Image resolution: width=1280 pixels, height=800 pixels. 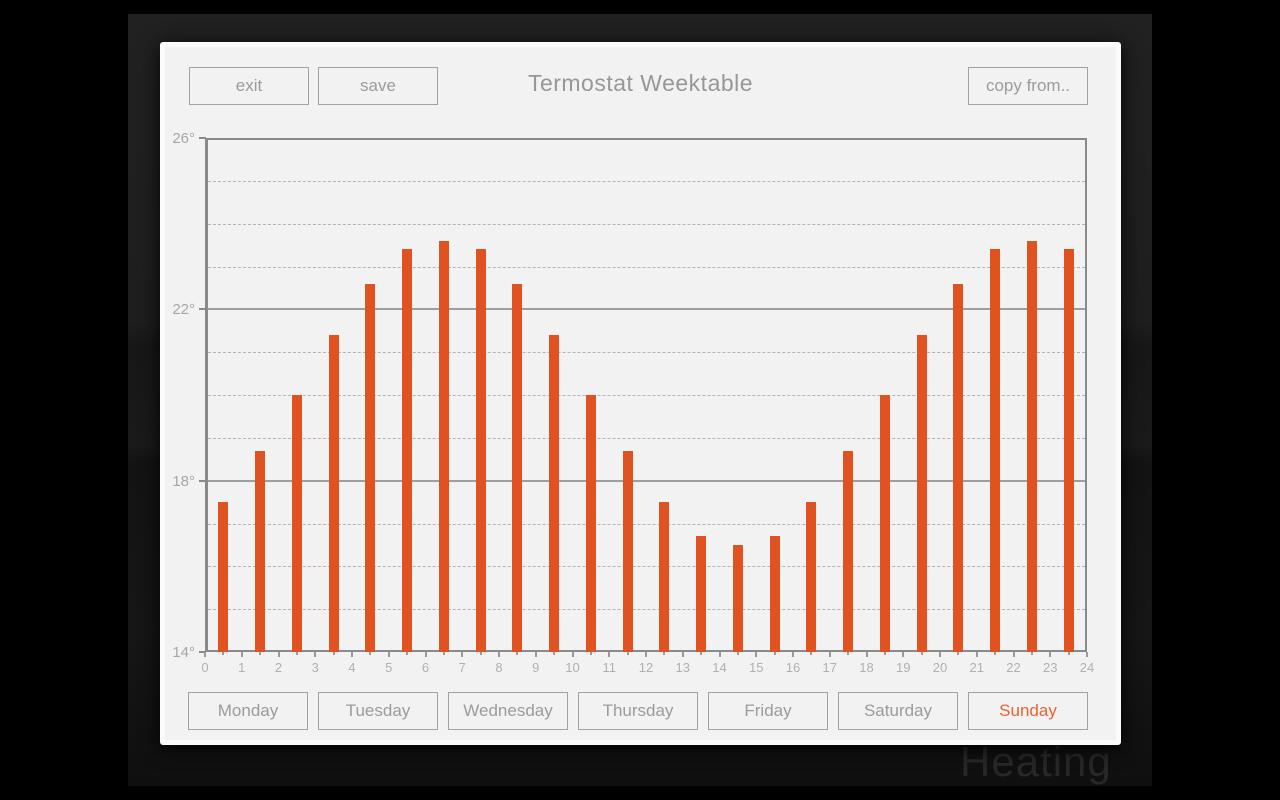 I want to click on x-axis-minor-tick-22.5, so click(x=1031, y=653).